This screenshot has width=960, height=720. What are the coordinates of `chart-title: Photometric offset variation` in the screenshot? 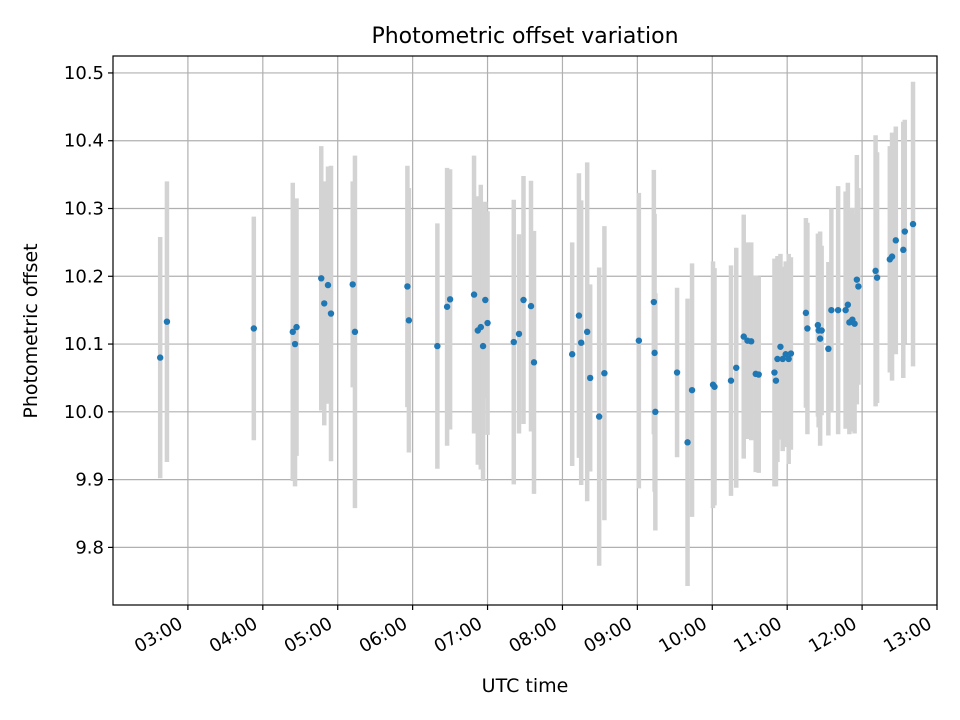 It's located at (524, 36).